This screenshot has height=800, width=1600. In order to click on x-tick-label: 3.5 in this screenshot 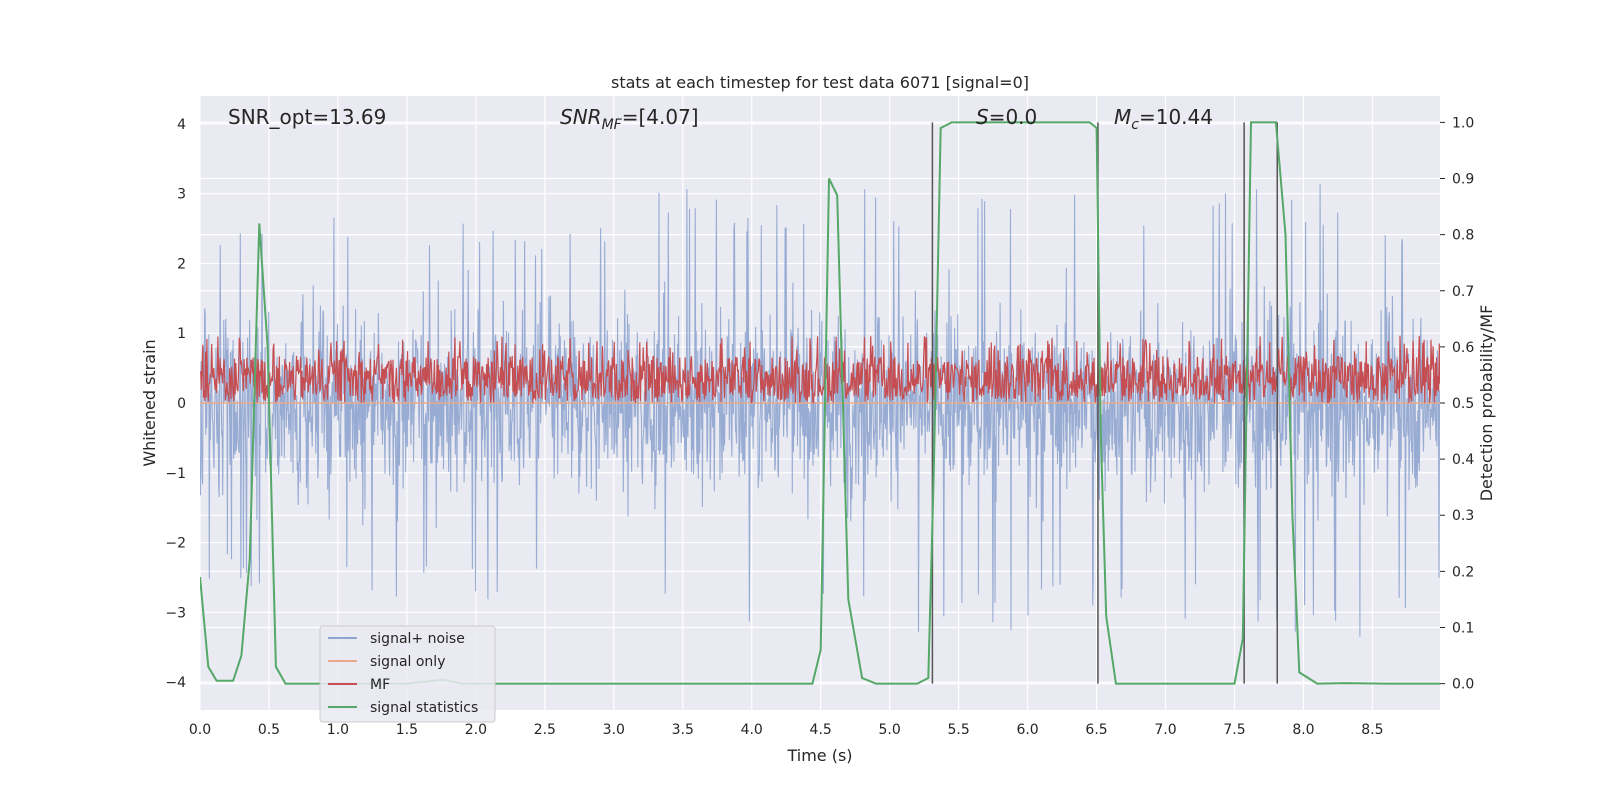, I will do `click(683, 730)`.